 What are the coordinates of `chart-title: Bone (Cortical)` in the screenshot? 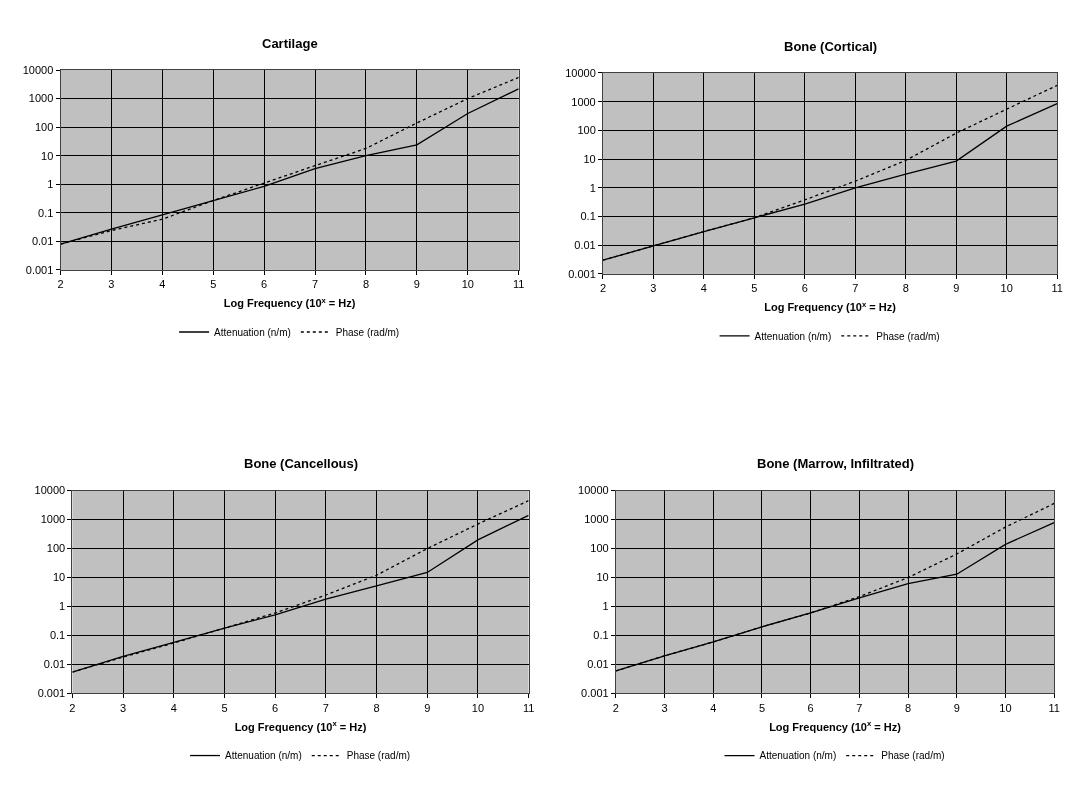 It's located at (831, 46).